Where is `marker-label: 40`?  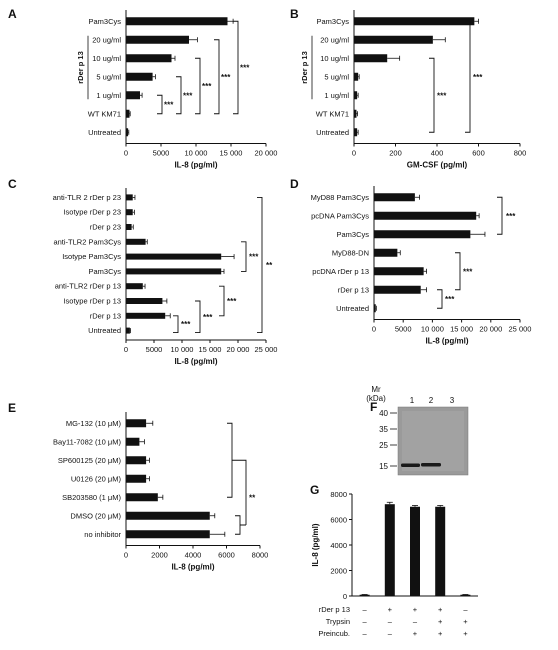 marker-label: 40 is located at coordinates (383, 413).